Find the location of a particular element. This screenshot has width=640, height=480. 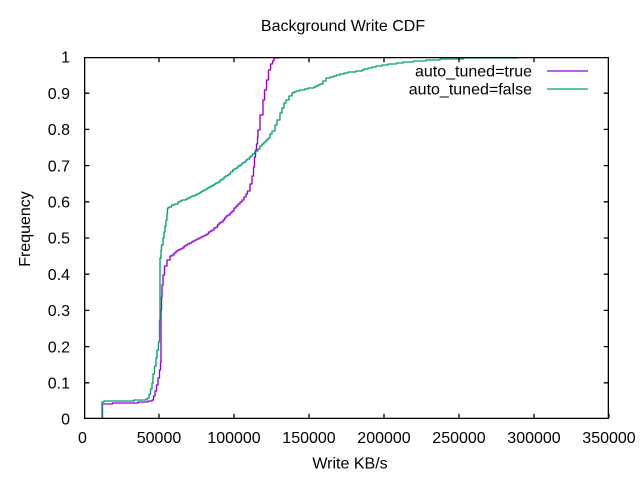

svg-text: auto_tuned=true is located at coordinates (473, 71).